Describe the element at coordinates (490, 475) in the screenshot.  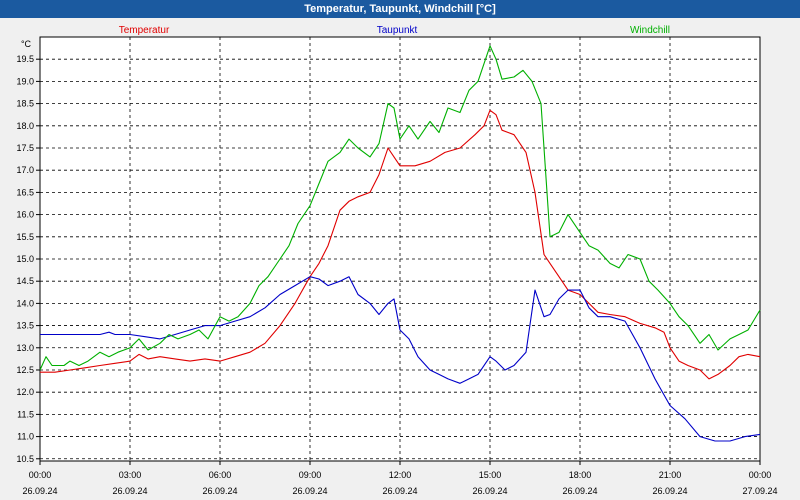
I see `x-tick-time-label: 15:00` at that location.